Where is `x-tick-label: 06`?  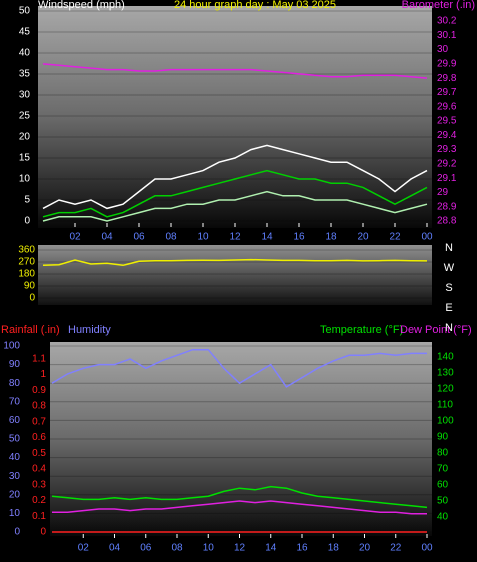 x-tick-label: 06 is located at coordinates (146, 548).